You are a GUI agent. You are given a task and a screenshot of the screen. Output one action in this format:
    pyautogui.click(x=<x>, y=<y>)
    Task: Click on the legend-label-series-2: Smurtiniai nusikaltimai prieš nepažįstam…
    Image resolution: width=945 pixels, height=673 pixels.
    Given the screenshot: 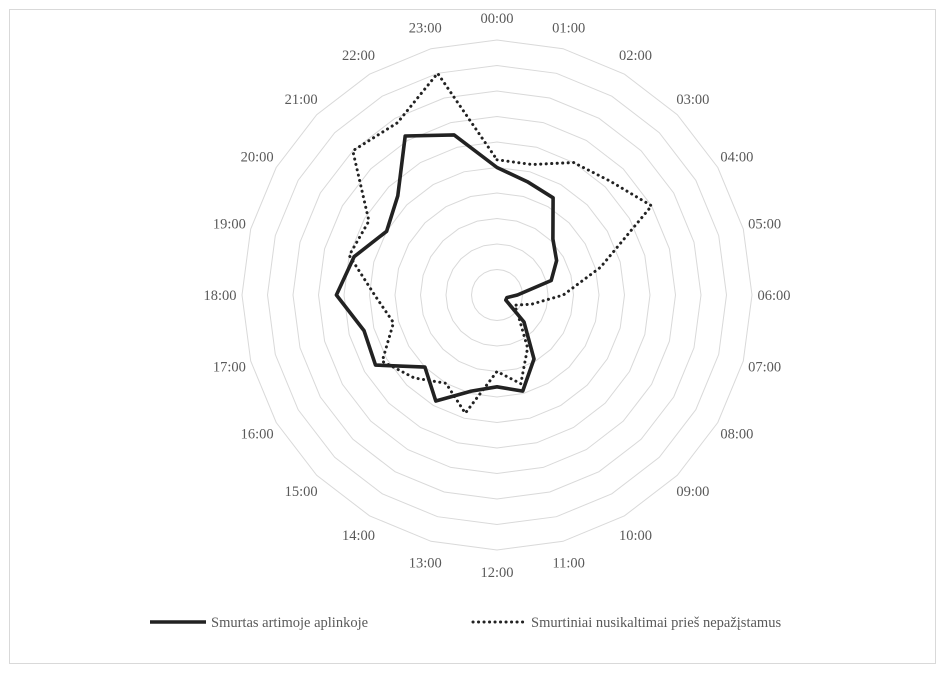 What is the action you would take?
    pyautogui.click(x=656, y=623)
    